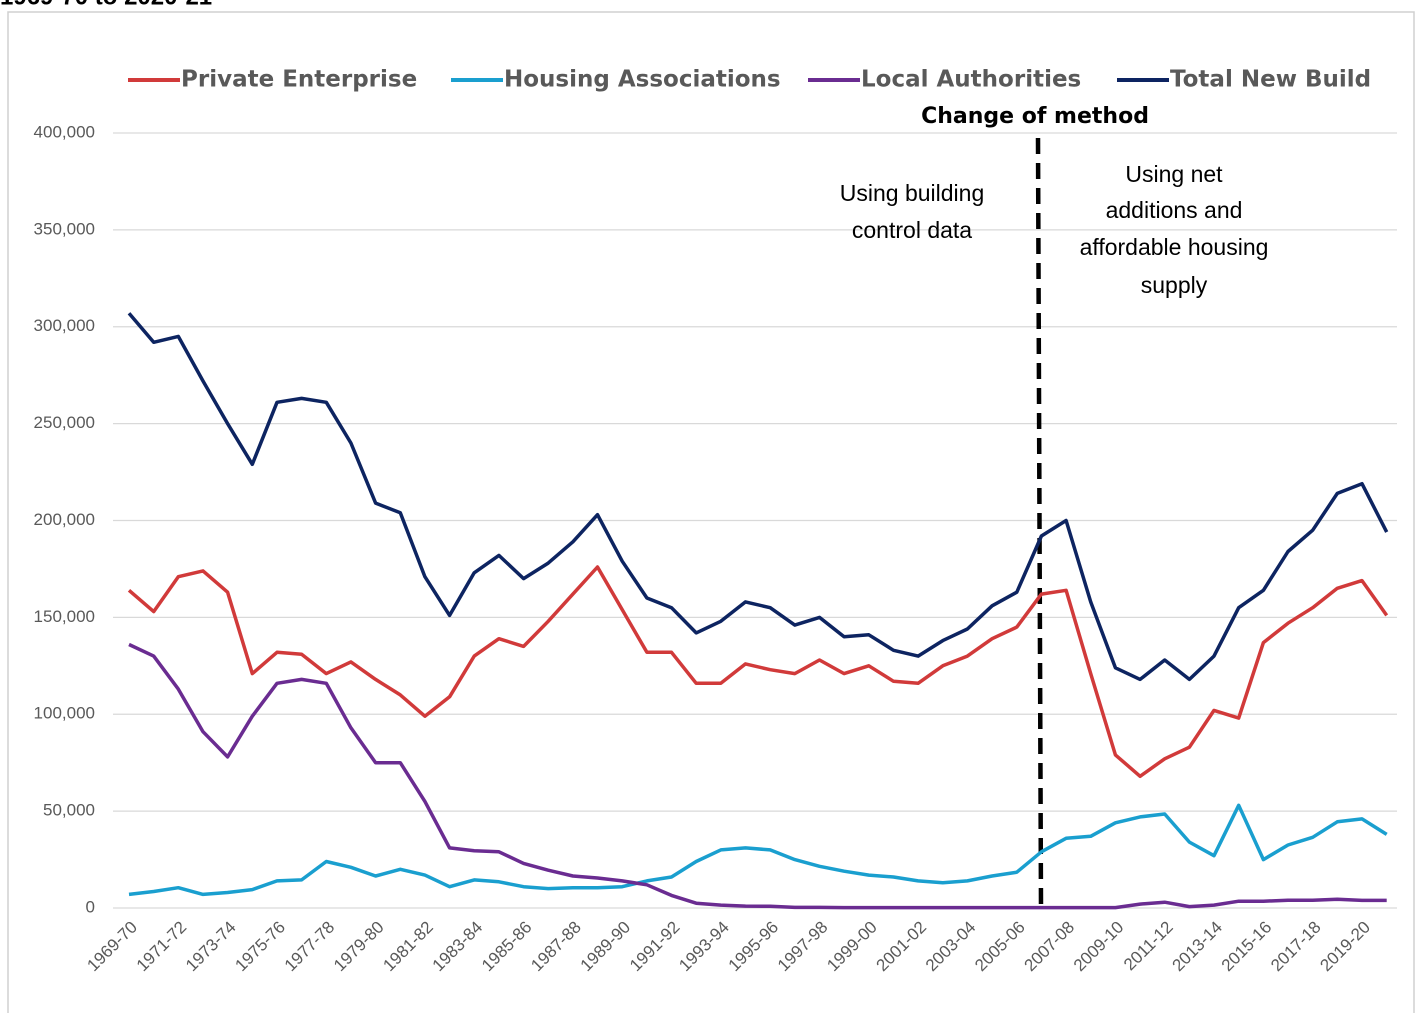 This screenshot has height=1018, width=1421. What do you see at coordinates (1050, 947) in the screenshot?
I see `x-tick-label: 2007-08` at bounding box center [1050, 947].